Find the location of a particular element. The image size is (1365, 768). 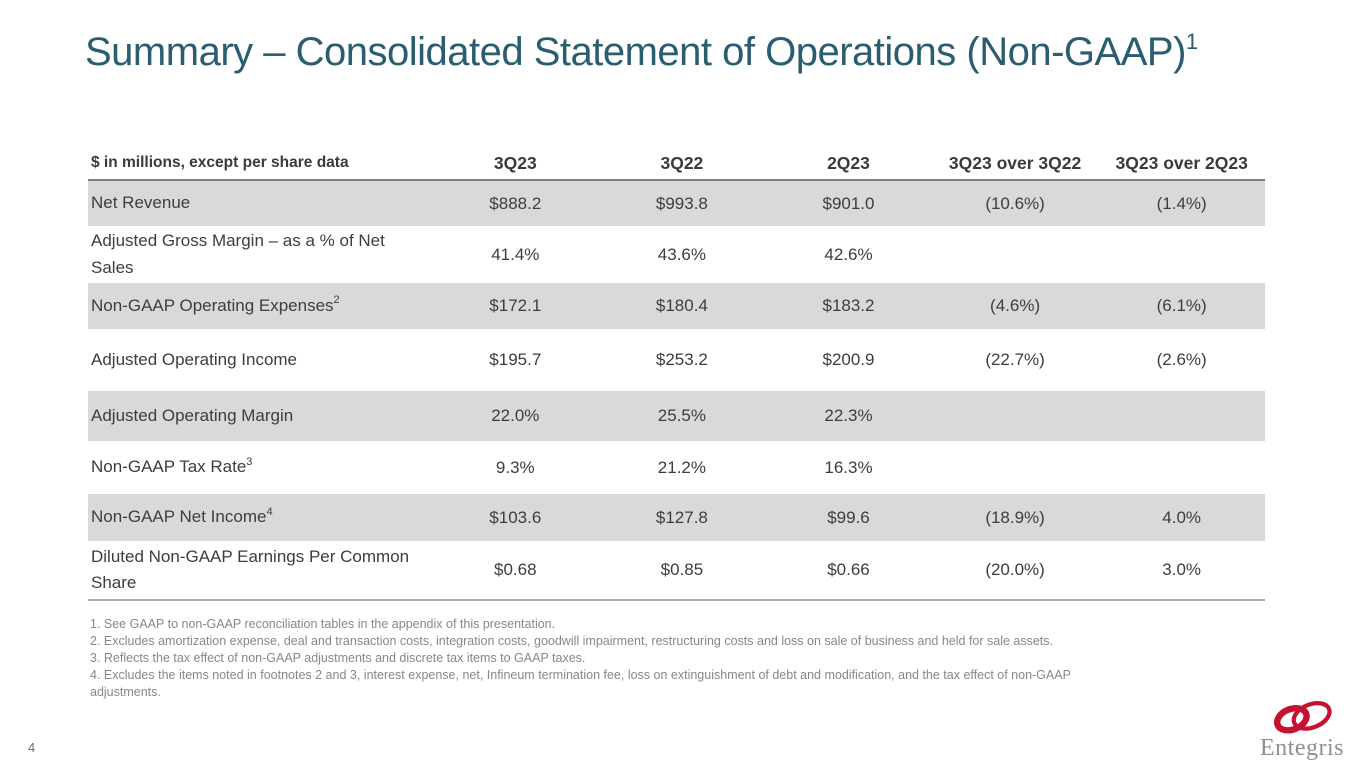

page-number: 4 is located at coordinates (32, 747).